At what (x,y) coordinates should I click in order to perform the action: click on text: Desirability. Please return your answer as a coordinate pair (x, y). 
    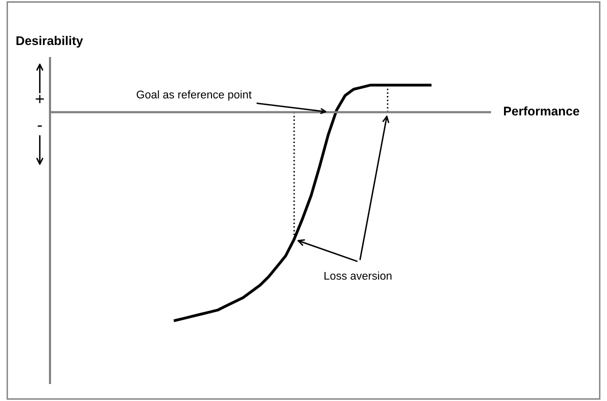
    Looking at the image, I should click on (49, 42).